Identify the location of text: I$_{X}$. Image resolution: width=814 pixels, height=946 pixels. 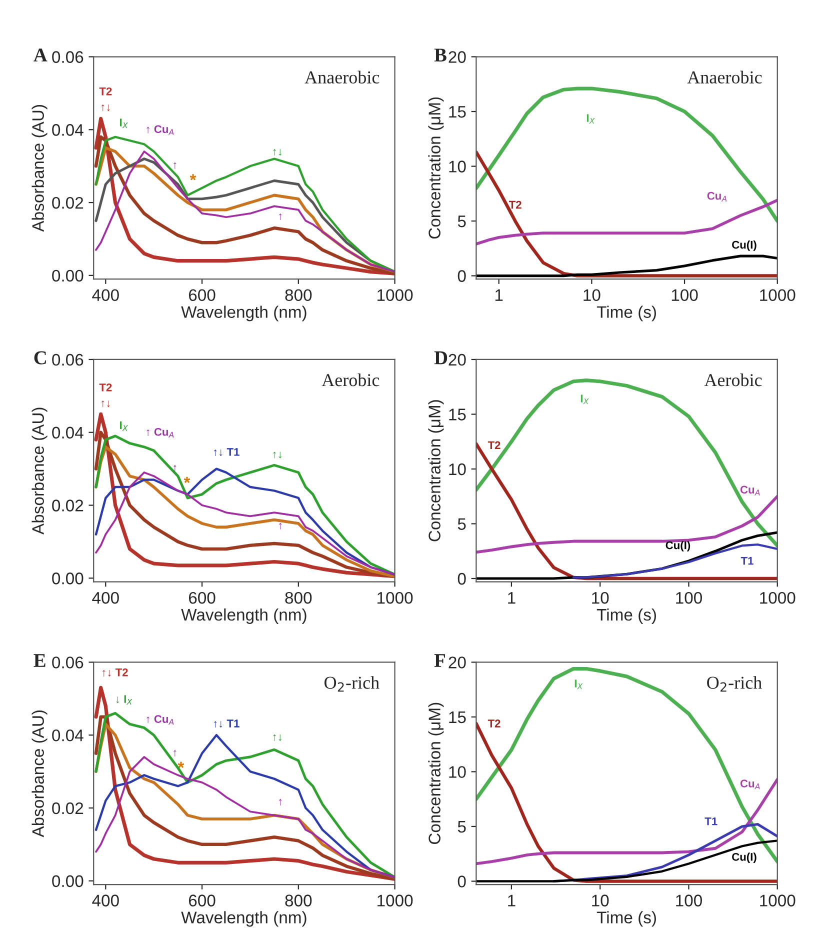
(590, 119).